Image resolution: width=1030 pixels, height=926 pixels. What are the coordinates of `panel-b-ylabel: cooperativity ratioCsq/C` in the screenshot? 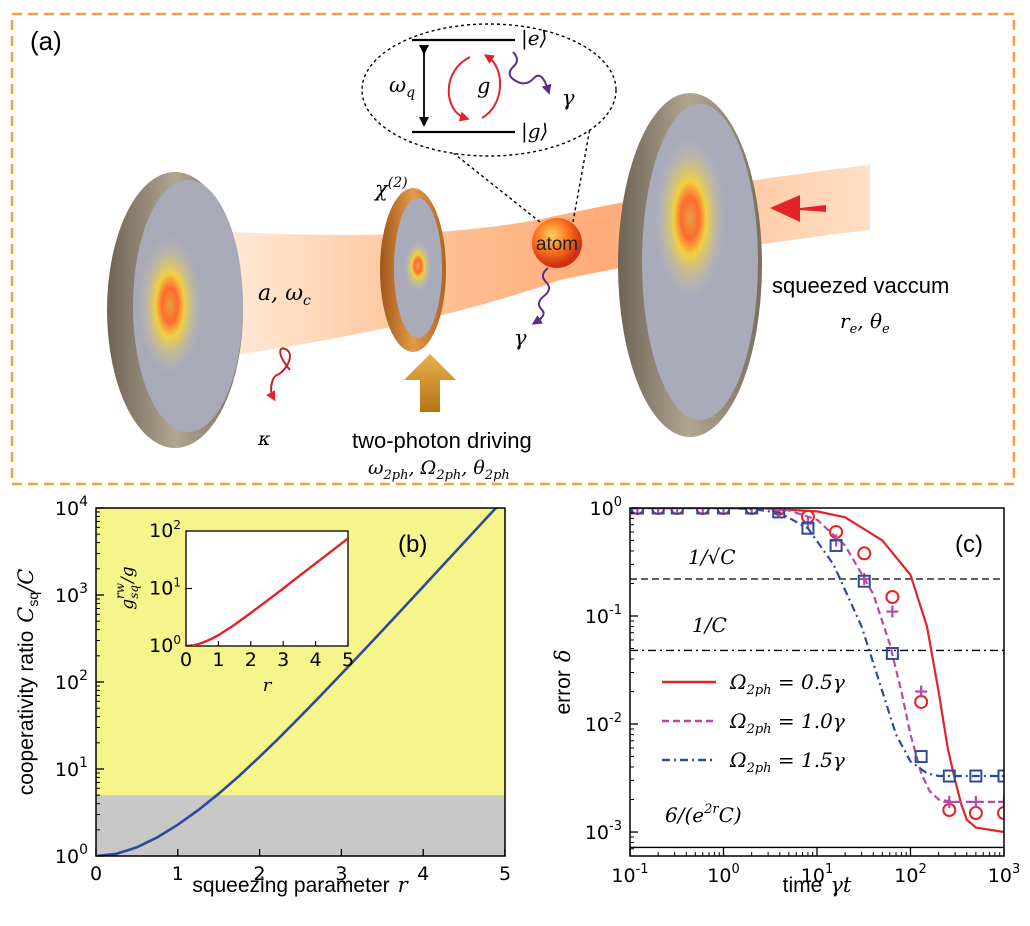 It's located at (27, 682).